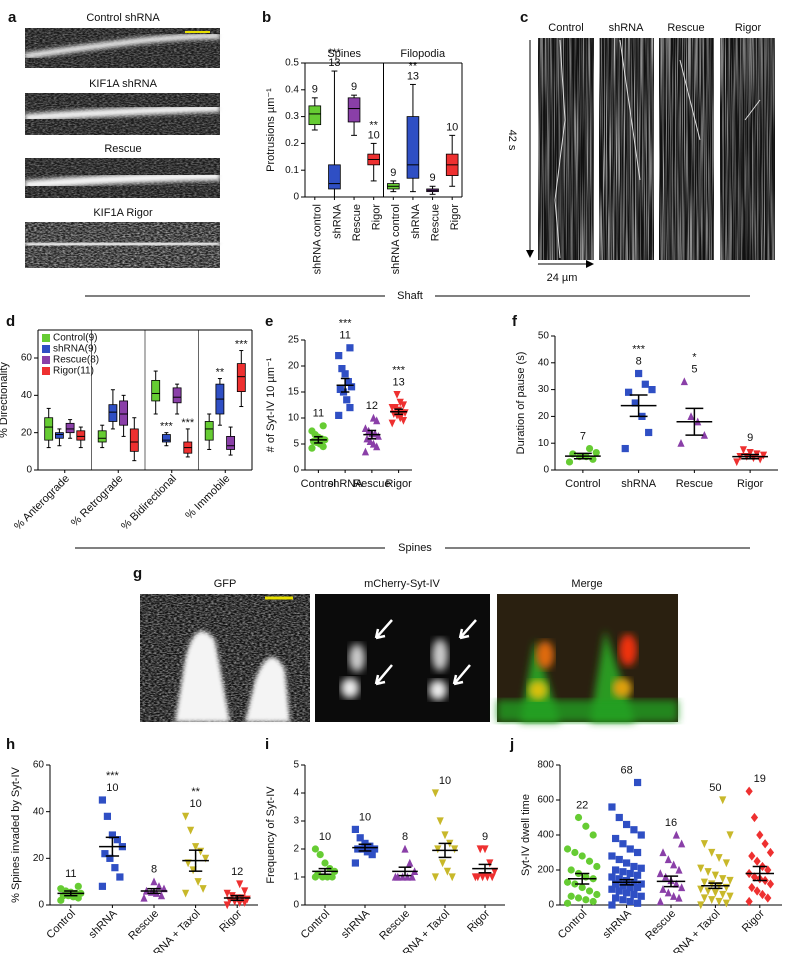 This screenshot has width=788, height=958. What do you see at coordinates (225, 584) in the screenshot?
I see `image-label: GFP` at bounding box center [225, 584].